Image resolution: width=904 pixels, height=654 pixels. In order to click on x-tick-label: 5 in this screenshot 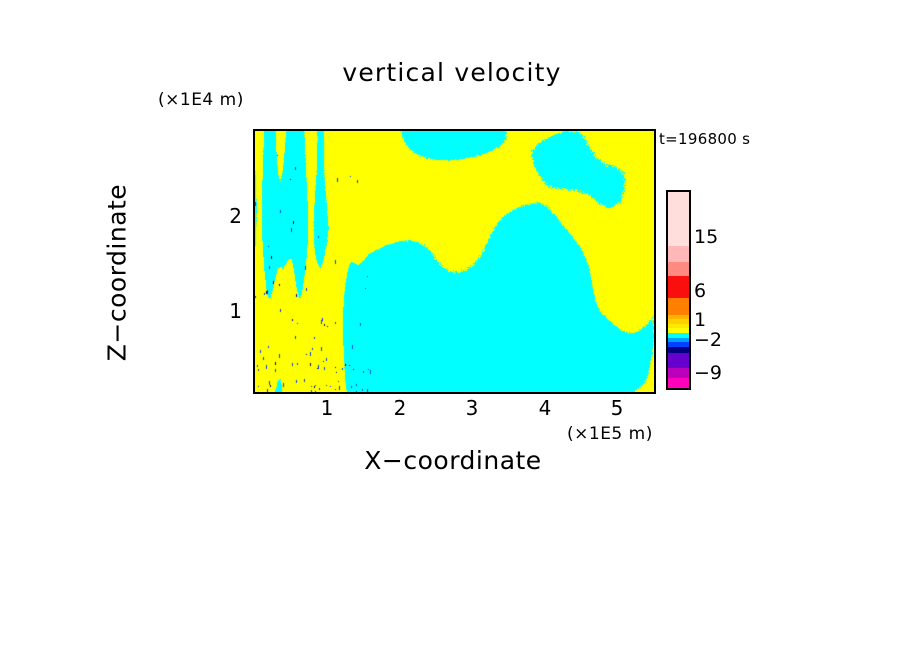, I will do `click(617, 408)`.